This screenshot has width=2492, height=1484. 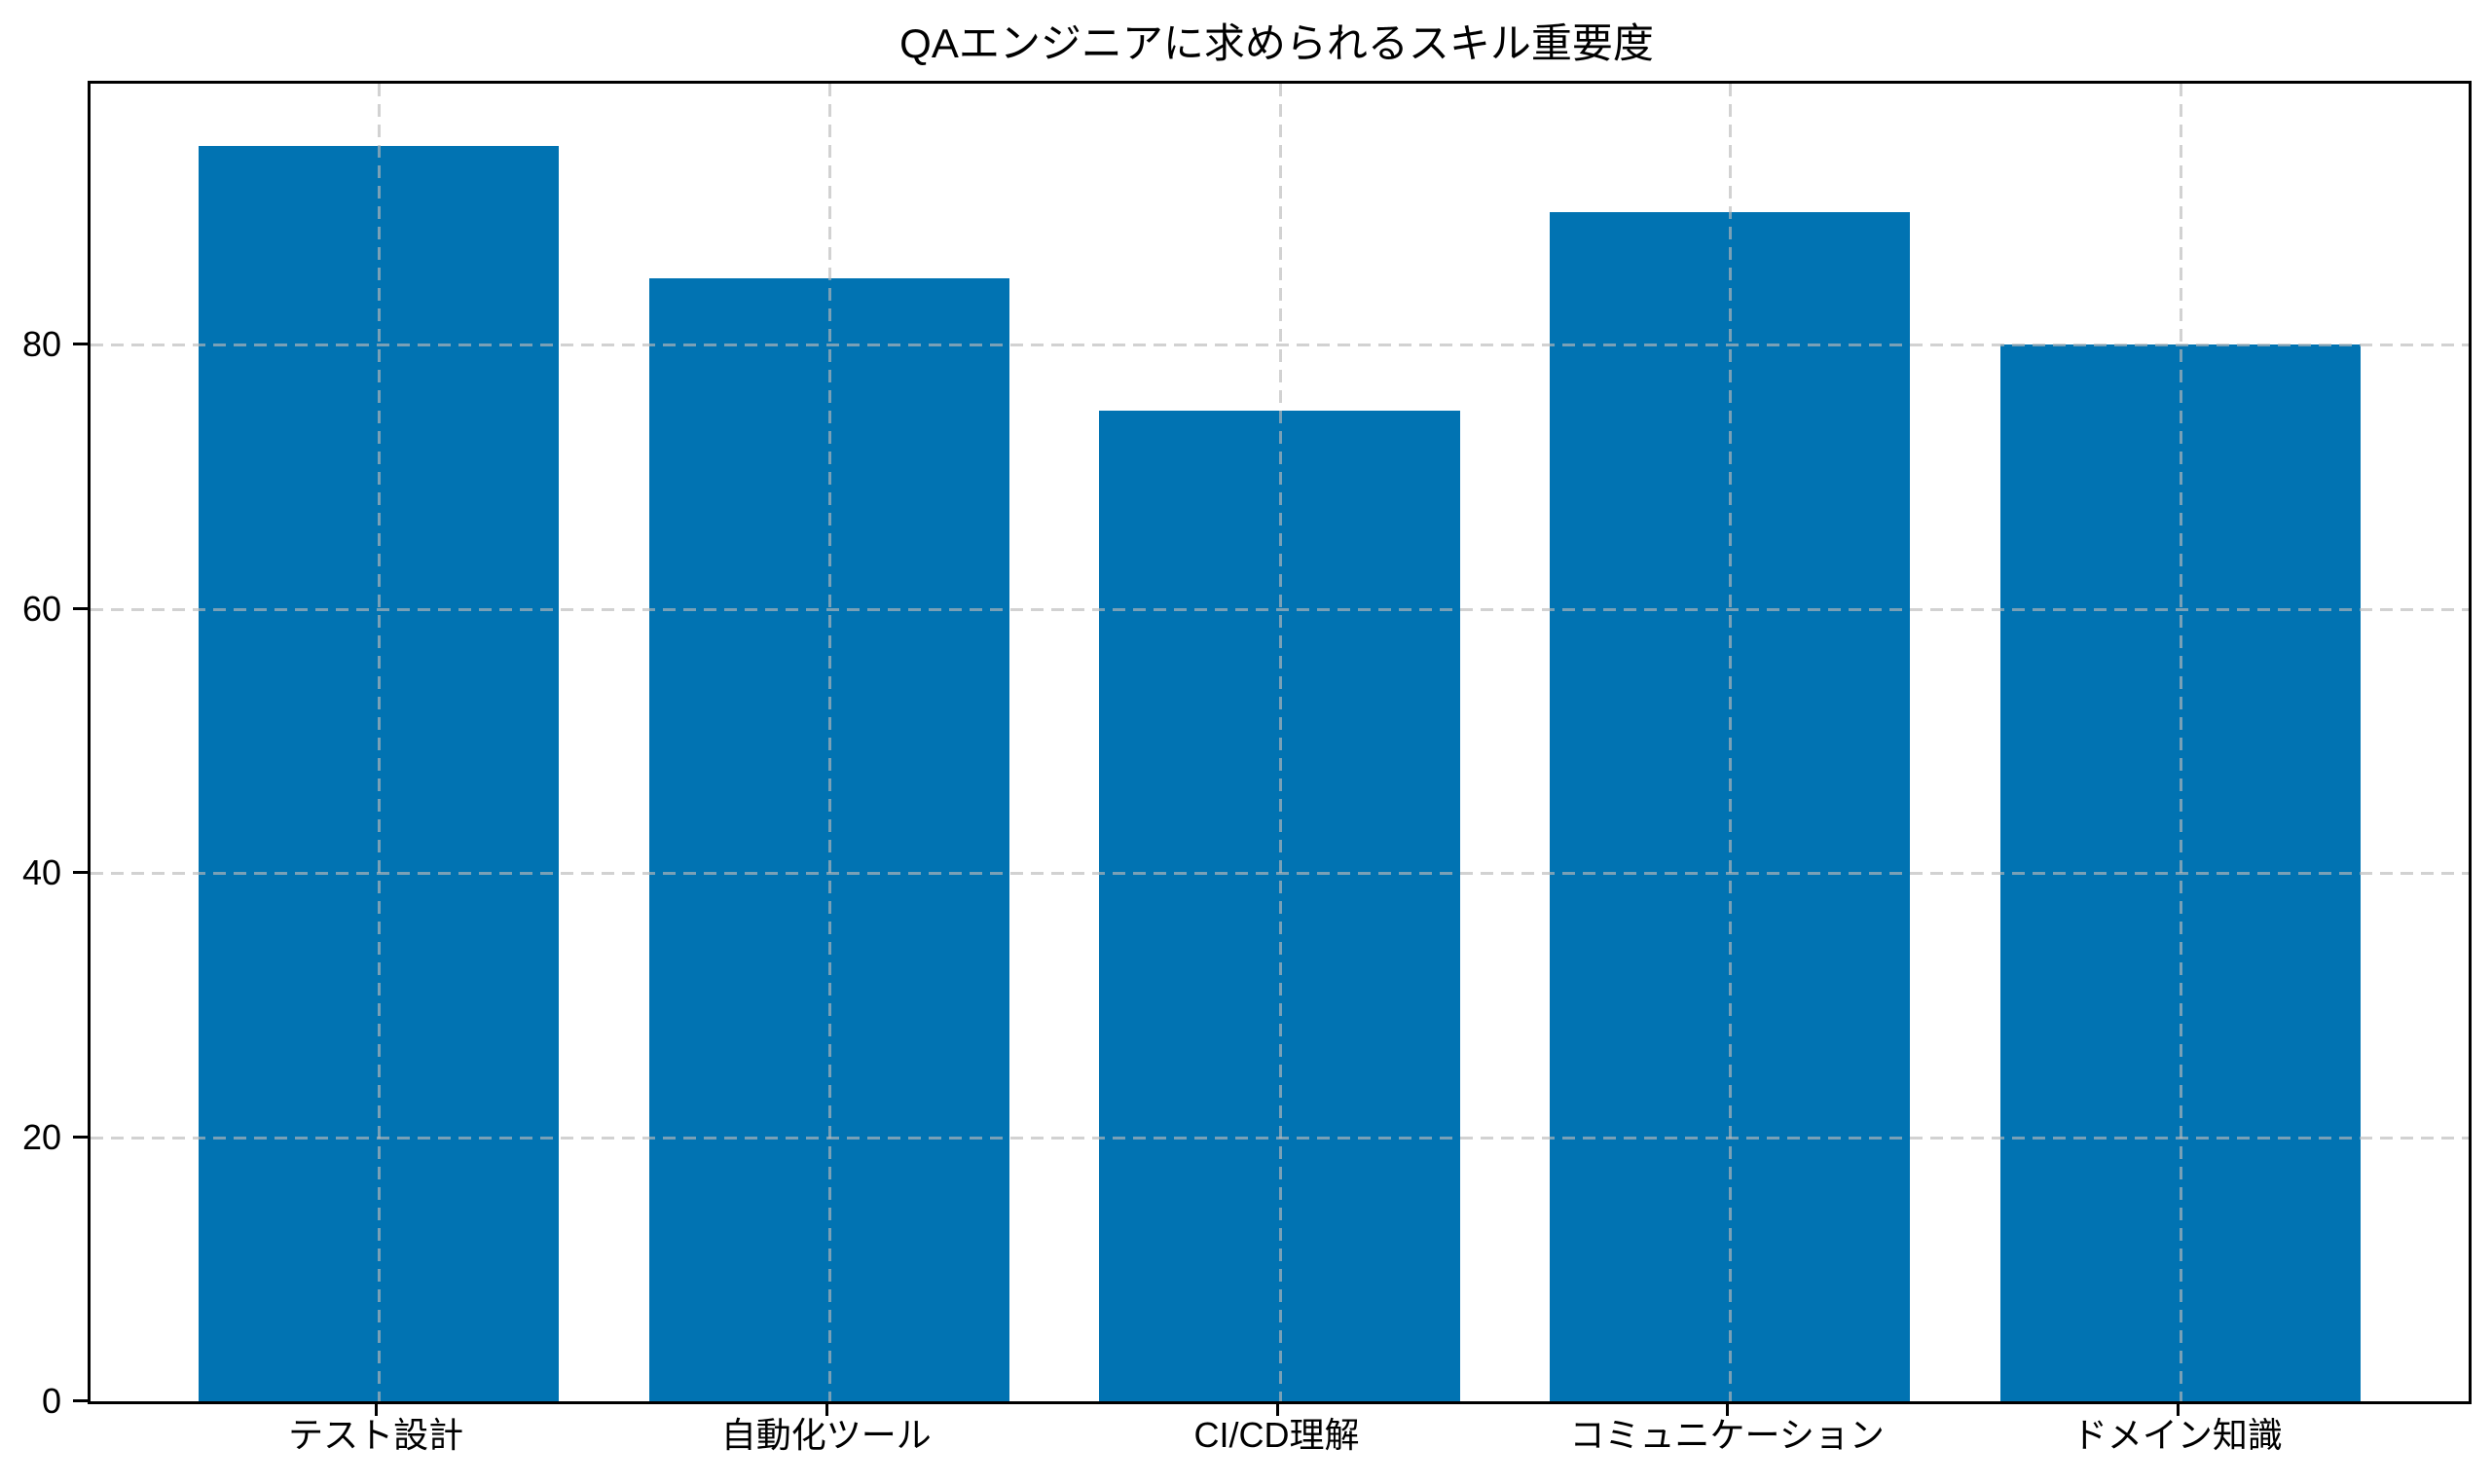 What do you see at coordinates (376, 1435) in the screenshot?
I see `x-tick-label-0: テスト設計` at bounding box center [376, 1435].